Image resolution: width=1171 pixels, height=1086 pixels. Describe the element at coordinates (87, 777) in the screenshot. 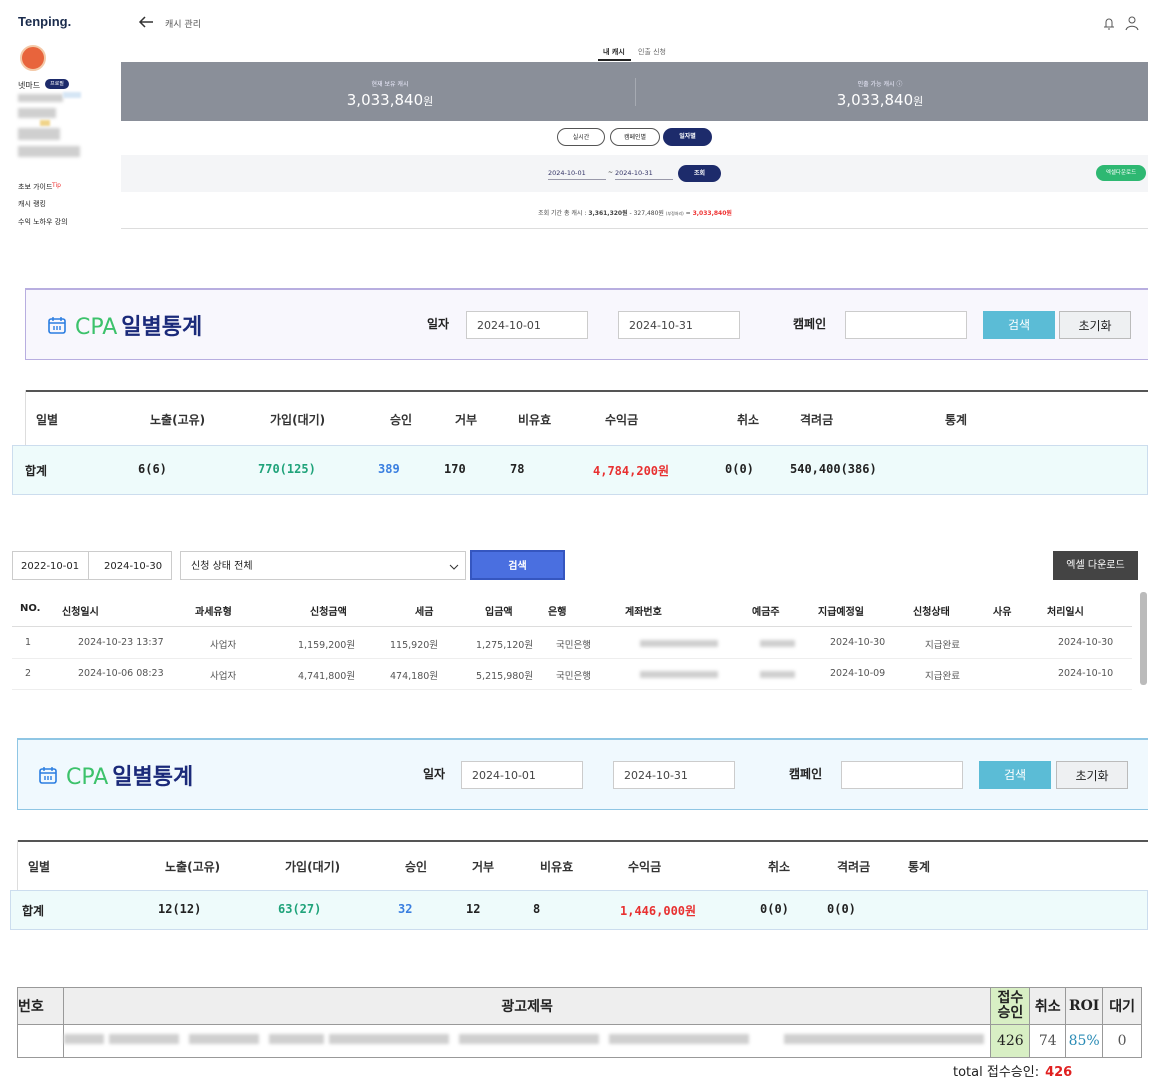

I see `panel-title-latin: CPA` at that location.